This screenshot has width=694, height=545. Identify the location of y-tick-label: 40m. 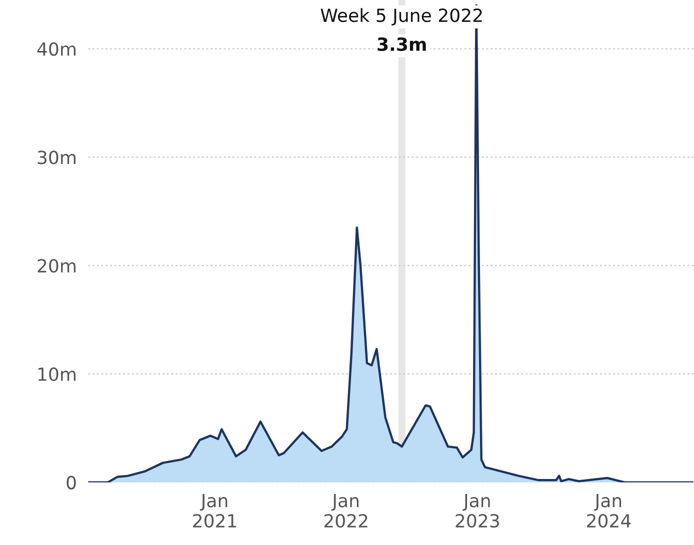
(56, 49).